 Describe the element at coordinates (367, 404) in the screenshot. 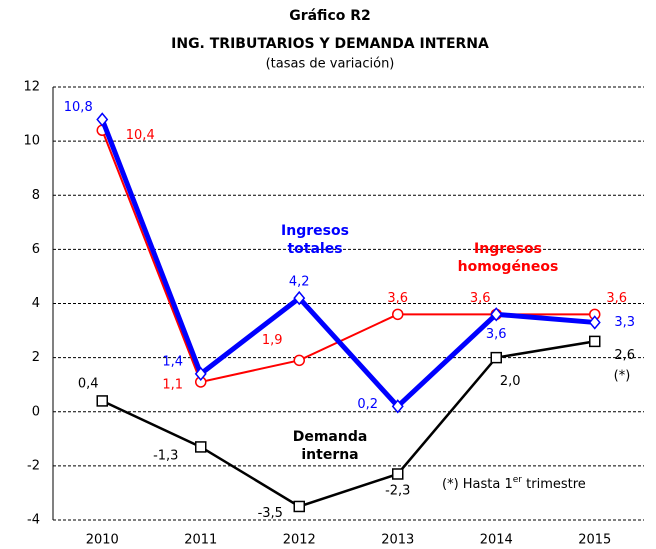

I see `value-label: 0,2` at that location.